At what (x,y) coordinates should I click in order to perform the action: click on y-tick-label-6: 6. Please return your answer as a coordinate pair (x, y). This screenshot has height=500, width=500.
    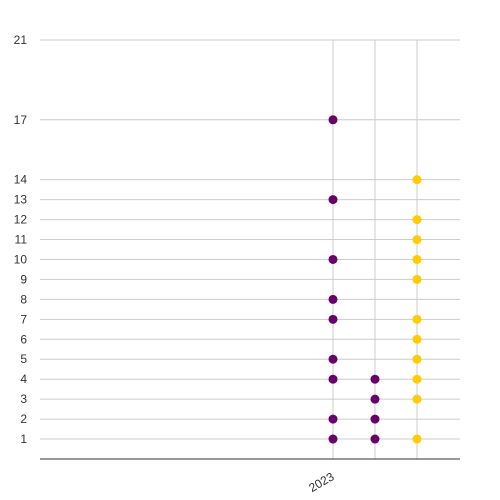
    Looking at the image, I should click on (23, 339).